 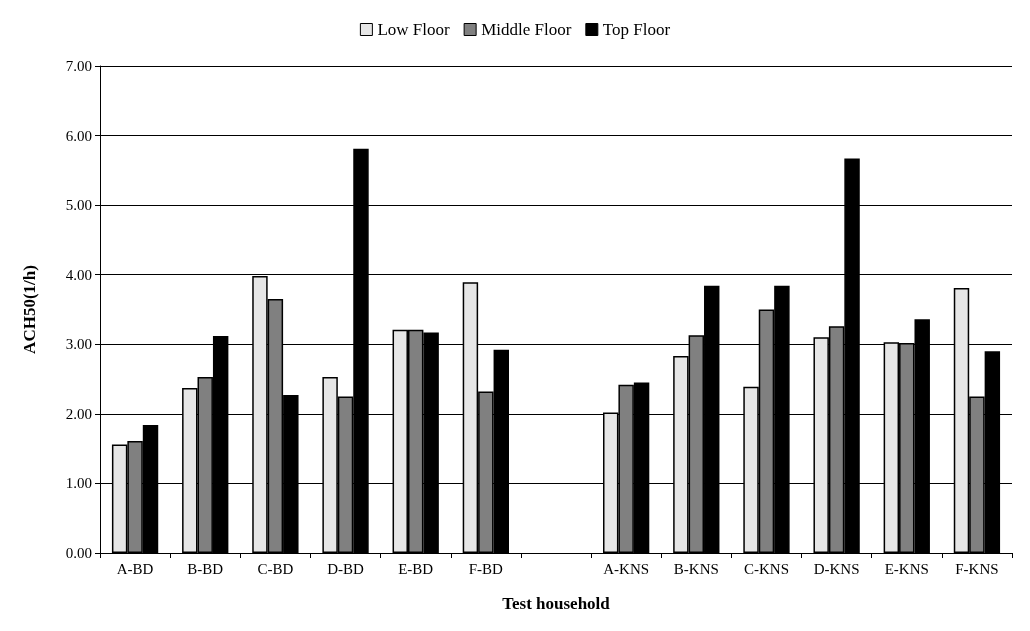 What do you see at coordinates (836, 568) in the screenshot?
I see `x-tick-label: D-KNS` at bounding box center [836, 568].